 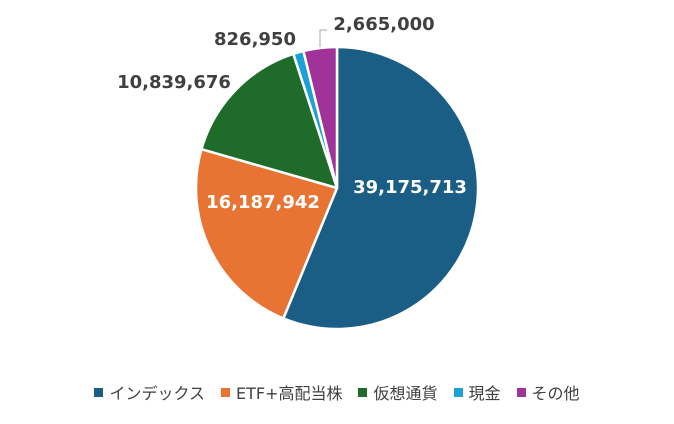 I want to click on slice-etf, so click(x=266, y=233).